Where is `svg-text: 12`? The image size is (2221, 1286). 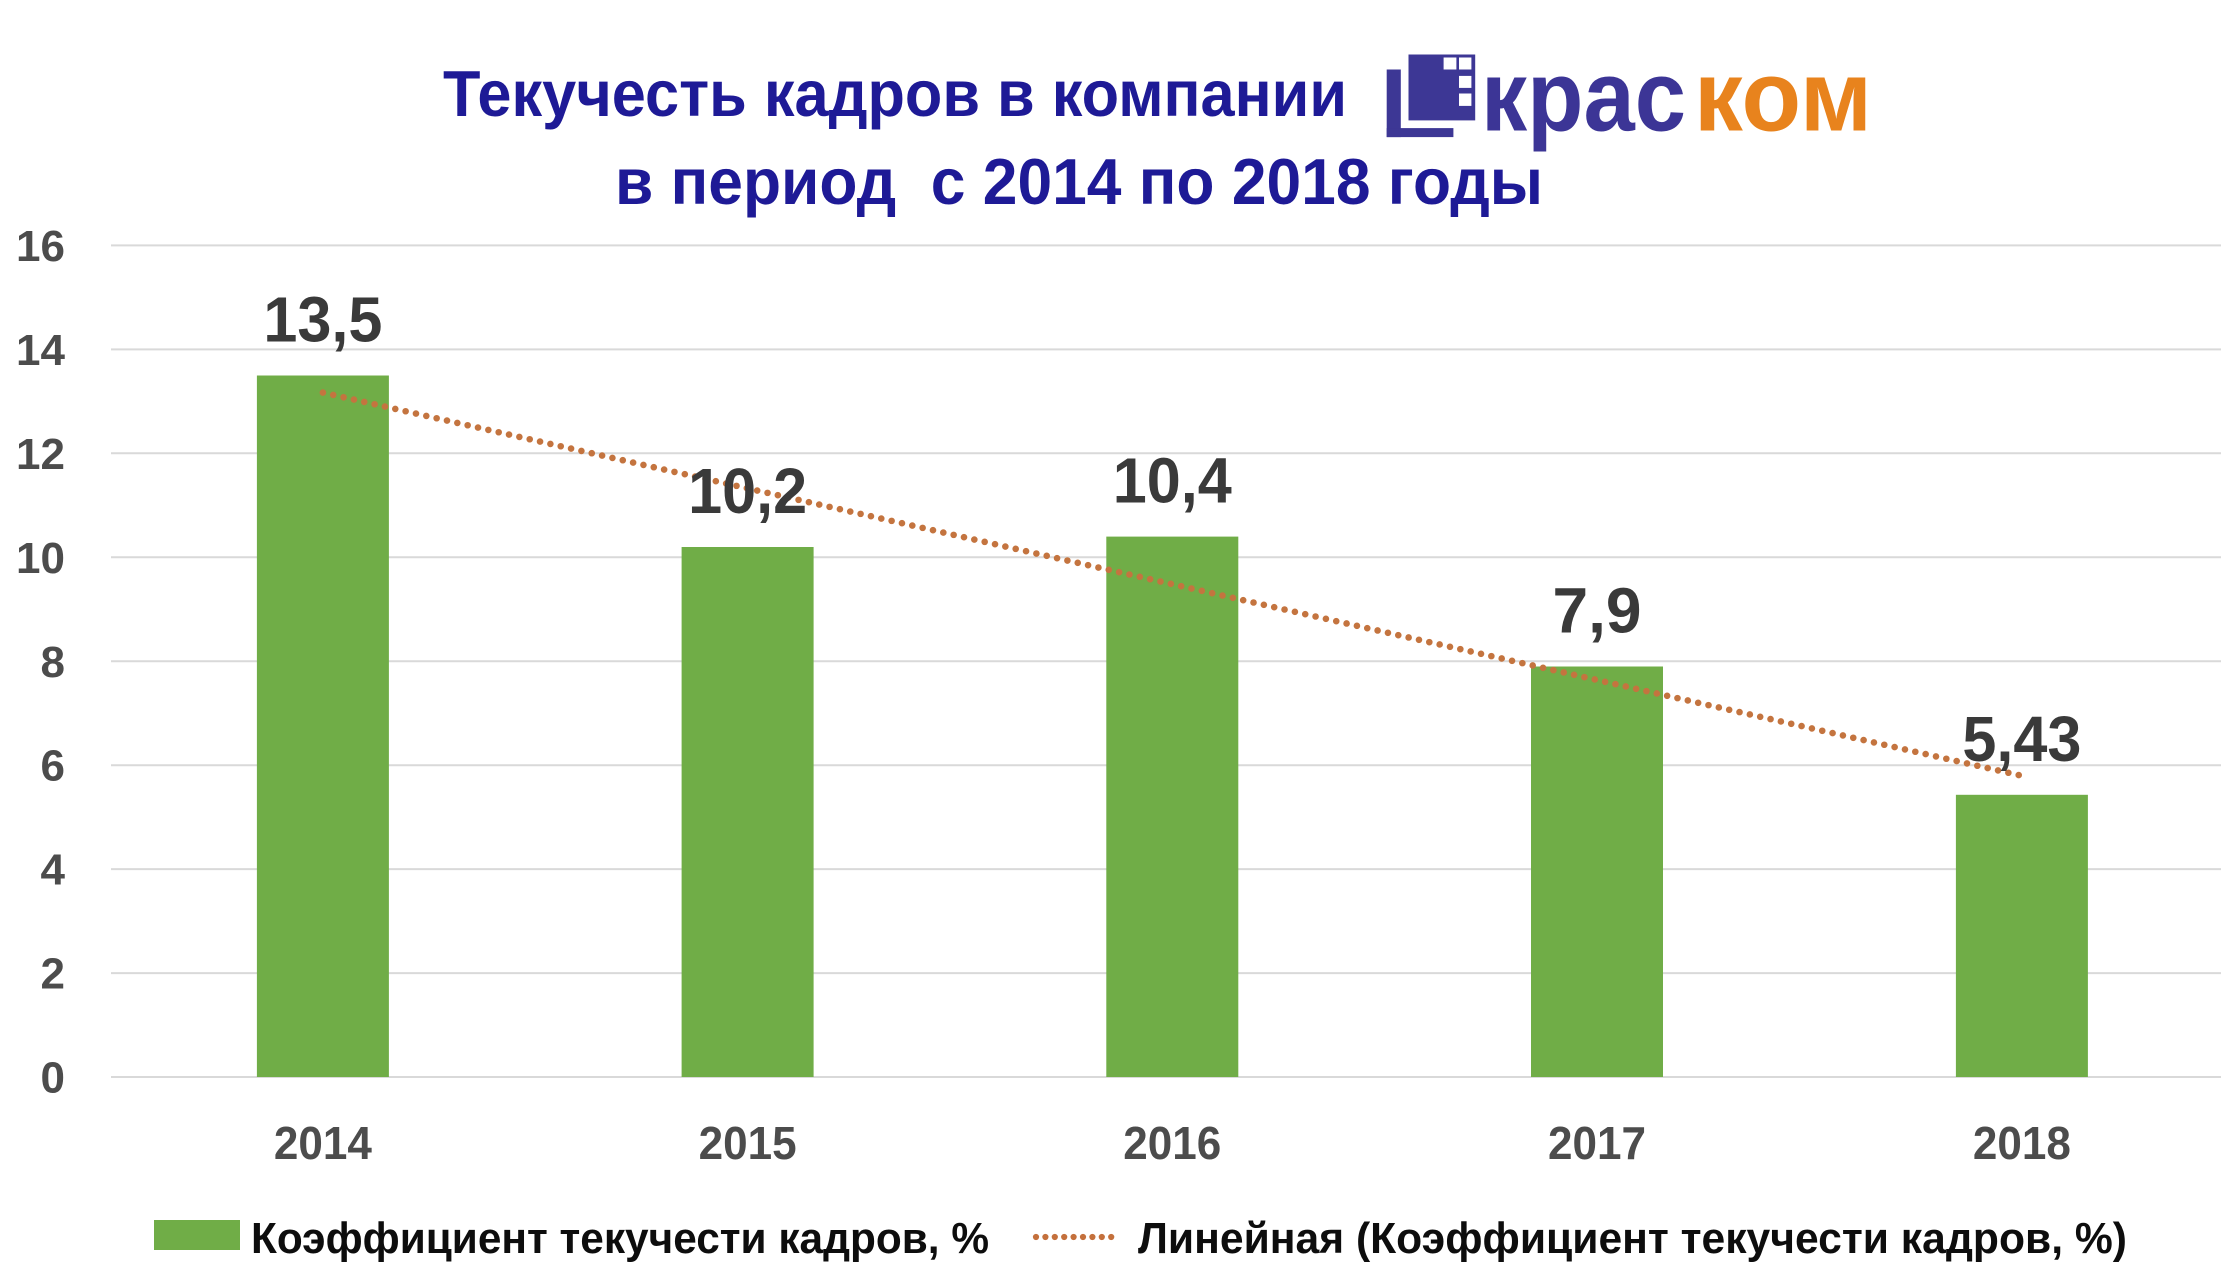 svg-text: 12 is located at coordinates (40, 454).